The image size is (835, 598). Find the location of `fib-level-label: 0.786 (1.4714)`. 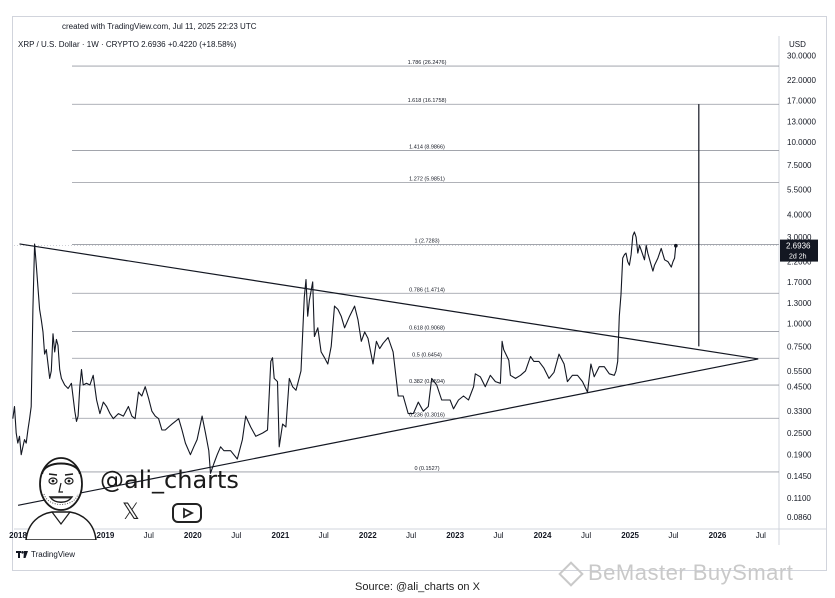

fib-level-label: 0.786 (1.4714) is located at coordinates (427, 290).